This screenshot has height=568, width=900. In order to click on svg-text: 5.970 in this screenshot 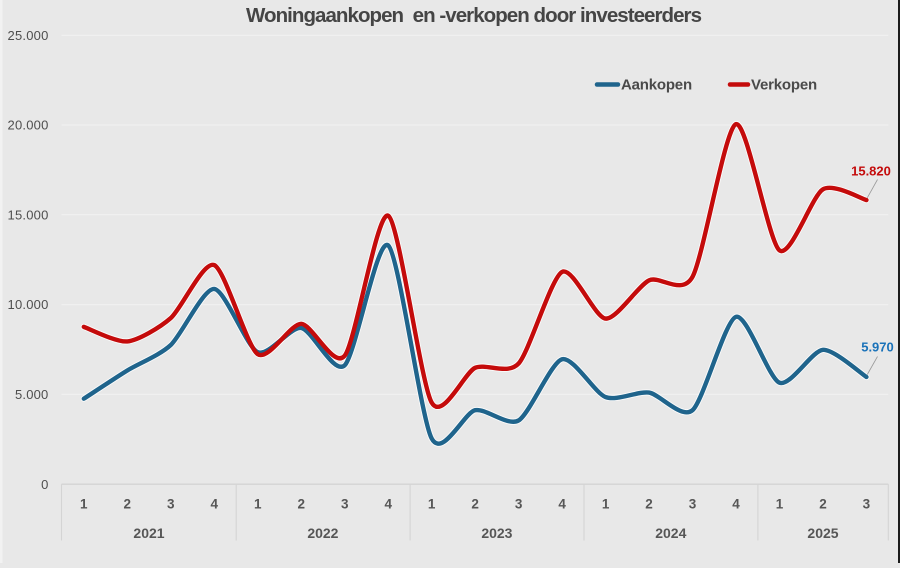, I will do `click(877, 347)`.